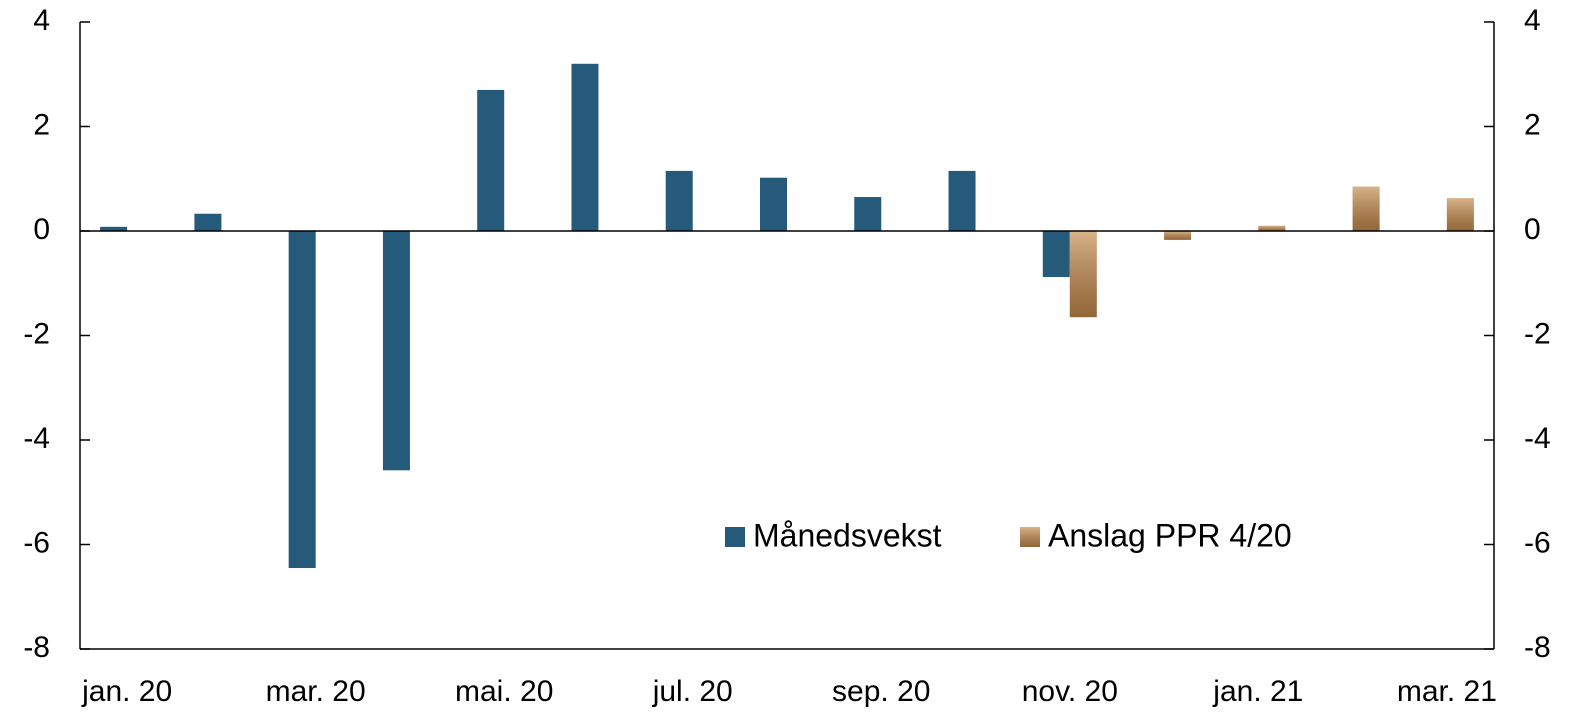  Describe the element at coordinates (847, 535) in the screenshot. I see `legend-label: Månedsvekst` at that location.